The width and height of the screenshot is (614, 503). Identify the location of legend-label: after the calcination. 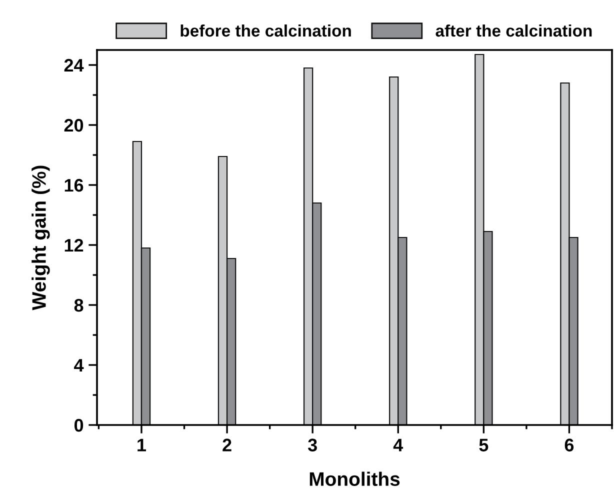
(514, 30).